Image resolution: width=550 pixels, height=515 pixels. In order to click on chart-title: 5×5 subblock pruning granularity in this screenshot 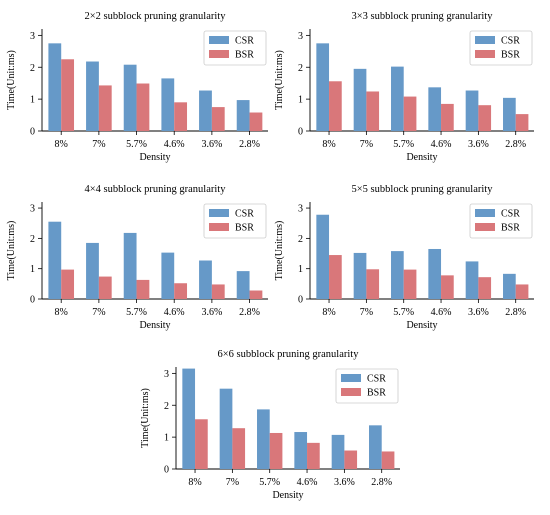, I will do `click(423, 189)`.